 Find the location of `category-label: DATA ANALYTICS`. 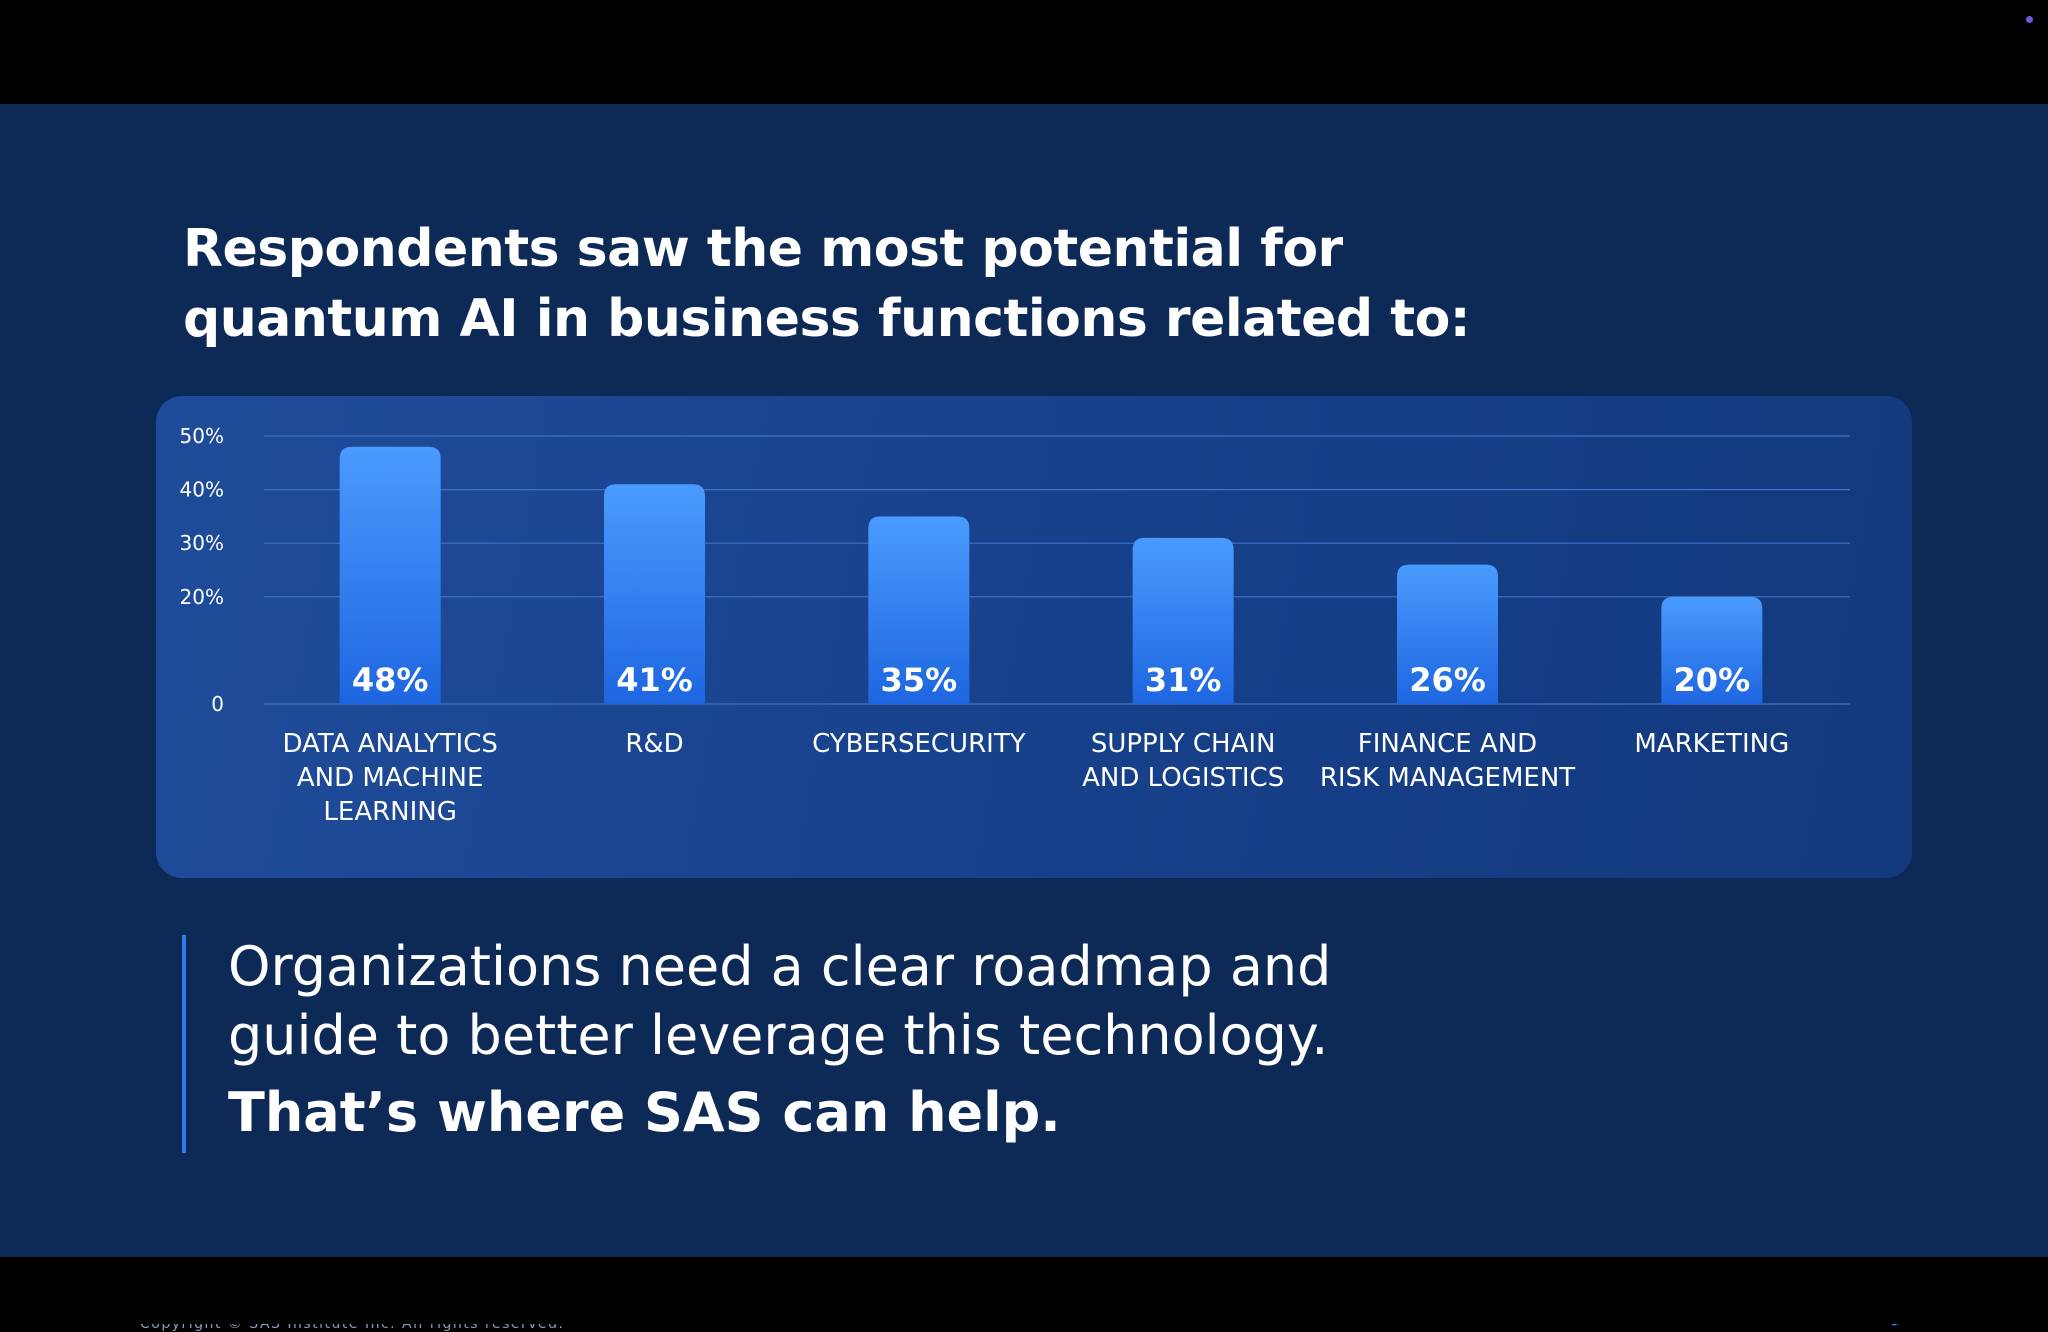

category-label: DATA ANALYTICS is located at coordinates (389, 744).